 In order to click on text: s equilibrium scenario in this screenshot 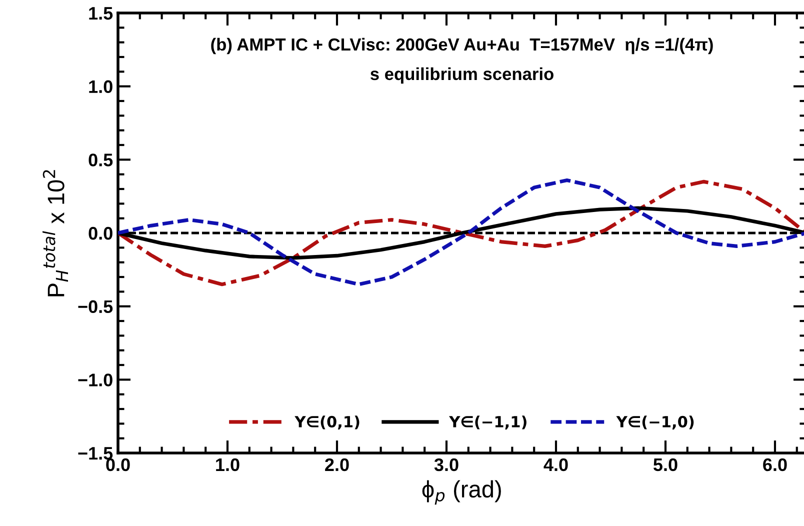, I will do `click(462, 75)`.